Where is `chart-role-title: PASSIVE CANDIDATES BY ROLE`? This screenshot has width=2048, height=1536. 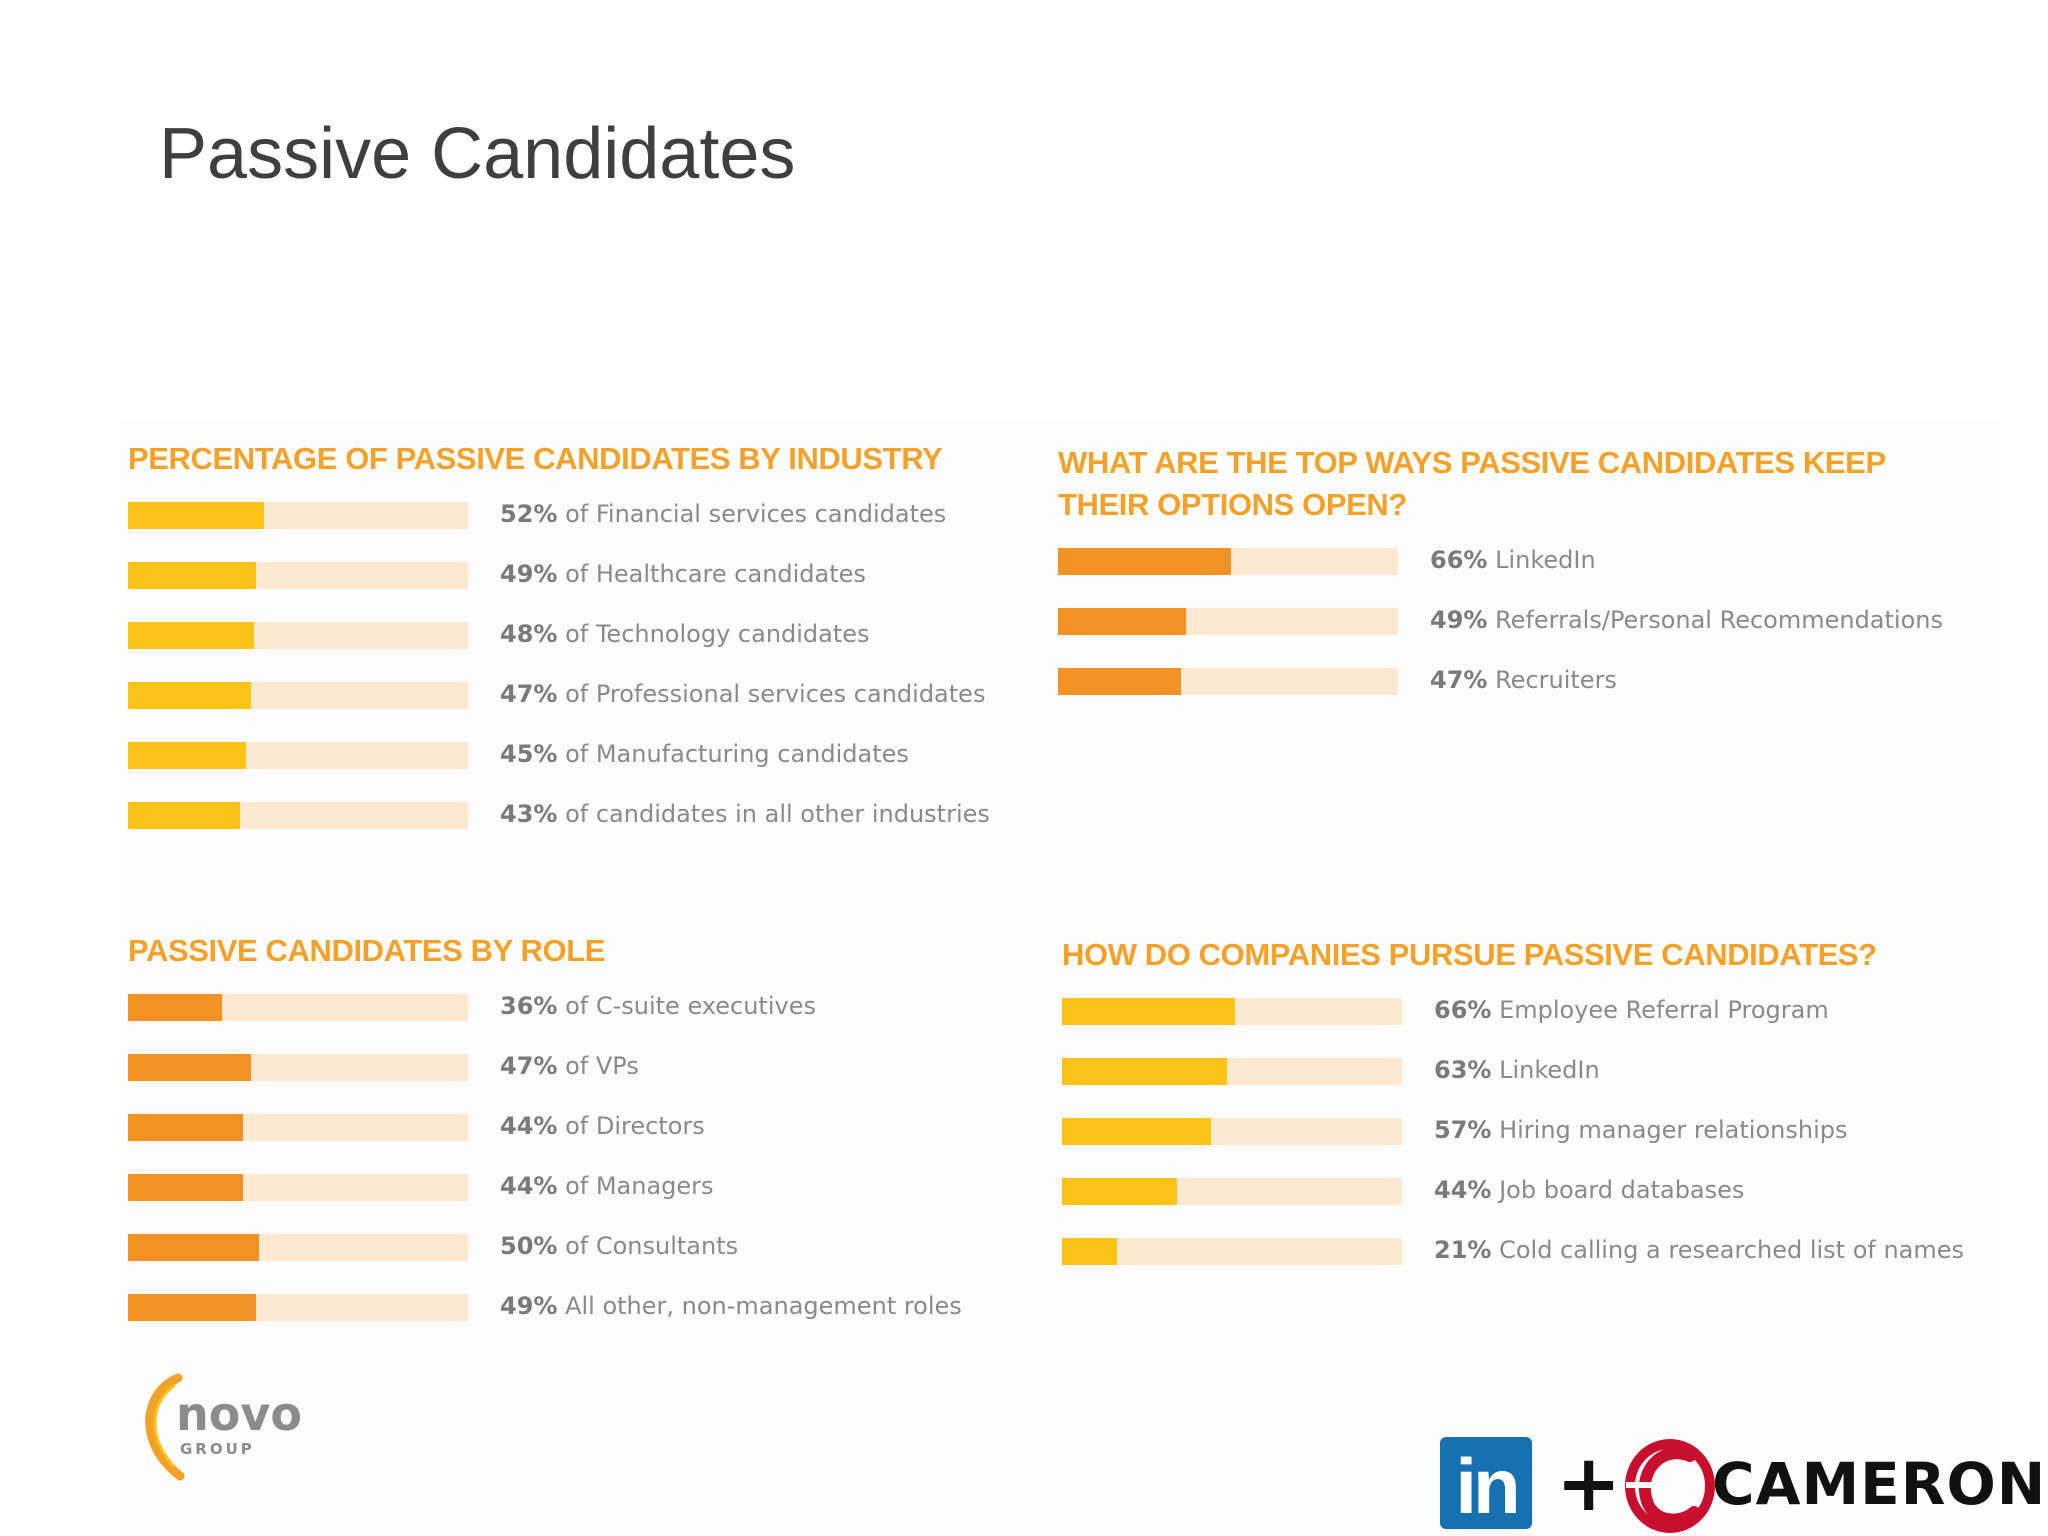 chart-role-title: PASSIVE CANDIDATES BY ROLE is located at coordinates (367, 950).